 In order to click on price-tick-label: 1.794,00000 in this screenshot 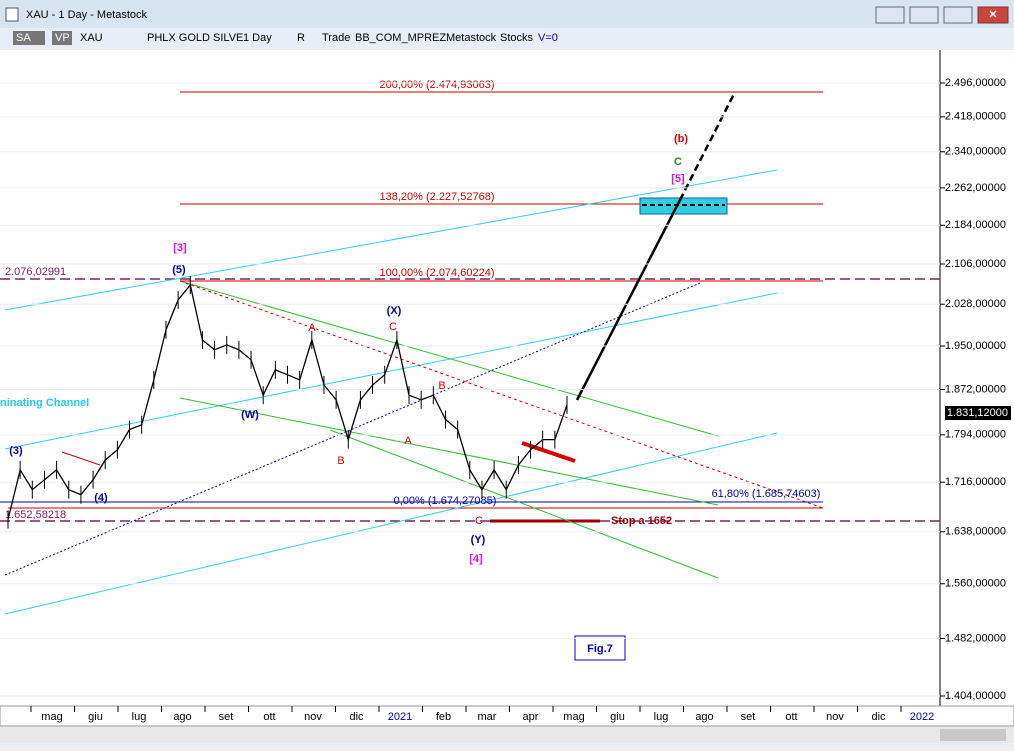, I will do `click(975, 435)`.